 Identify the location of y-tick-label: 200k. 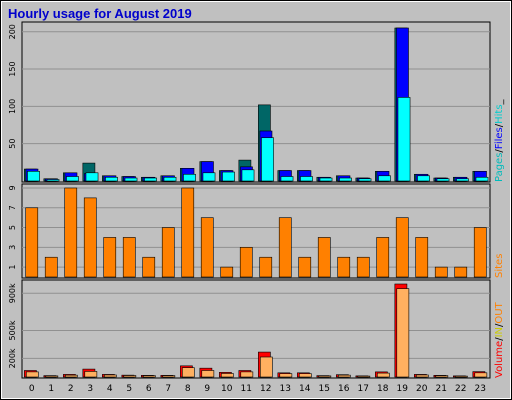
(12, 358).